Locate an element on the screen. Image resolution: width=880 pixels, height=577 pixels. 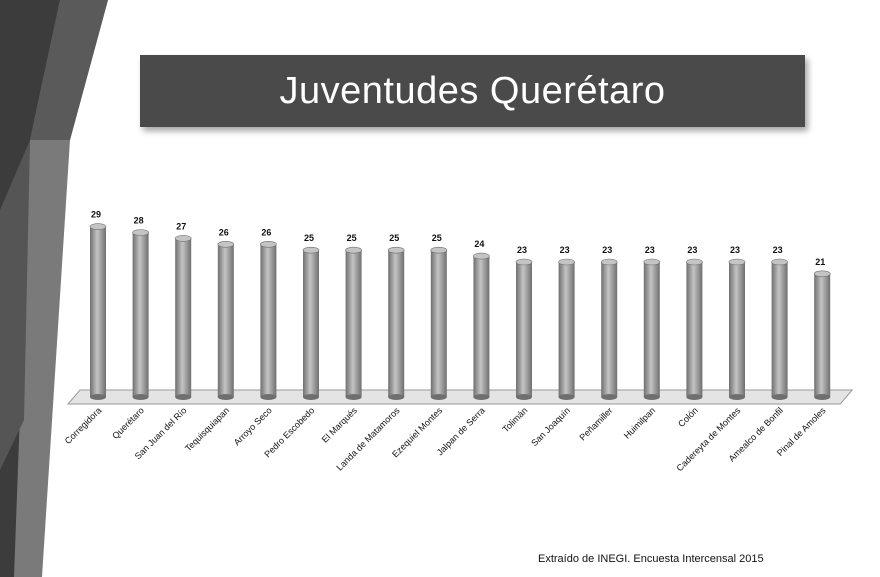
category-label-14: Huimilpan is located at coordinates (639, 422).